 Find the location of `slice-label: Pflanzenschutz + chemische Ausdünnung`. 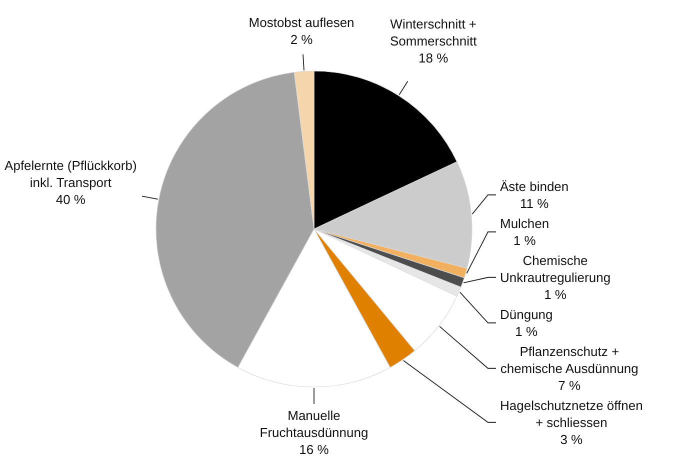

slice-label: Pflanzenschutz + chemische Ausdünnung is located at coordinates (569, 360).